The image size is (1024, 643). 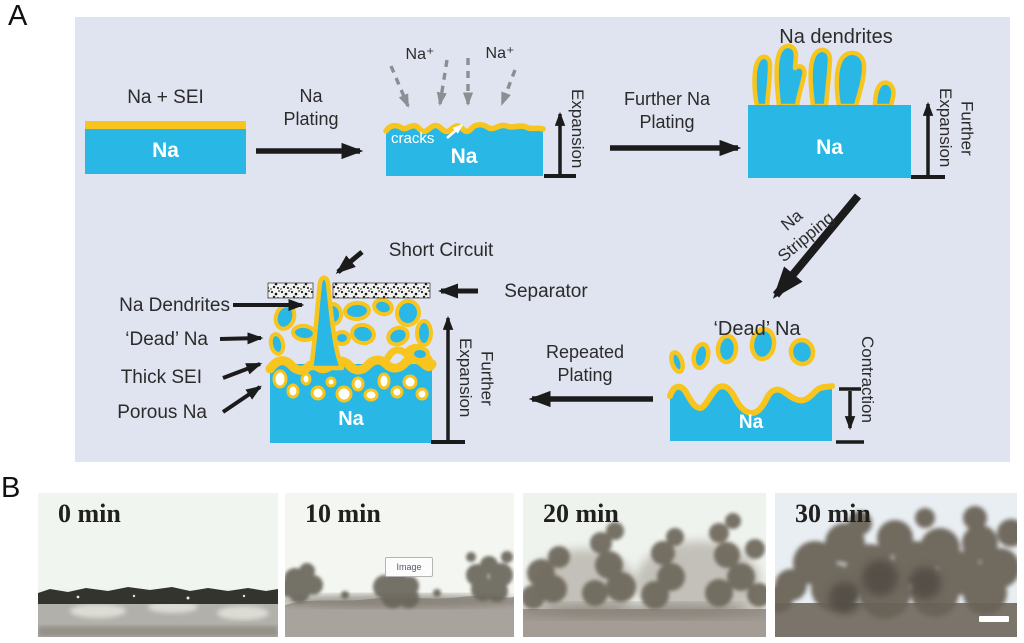 What do you see at coordinates (166, 339) in the screenshot?
I see `dead-na-callout: ‘Dead’ Na` at bounding box center [166, 339].